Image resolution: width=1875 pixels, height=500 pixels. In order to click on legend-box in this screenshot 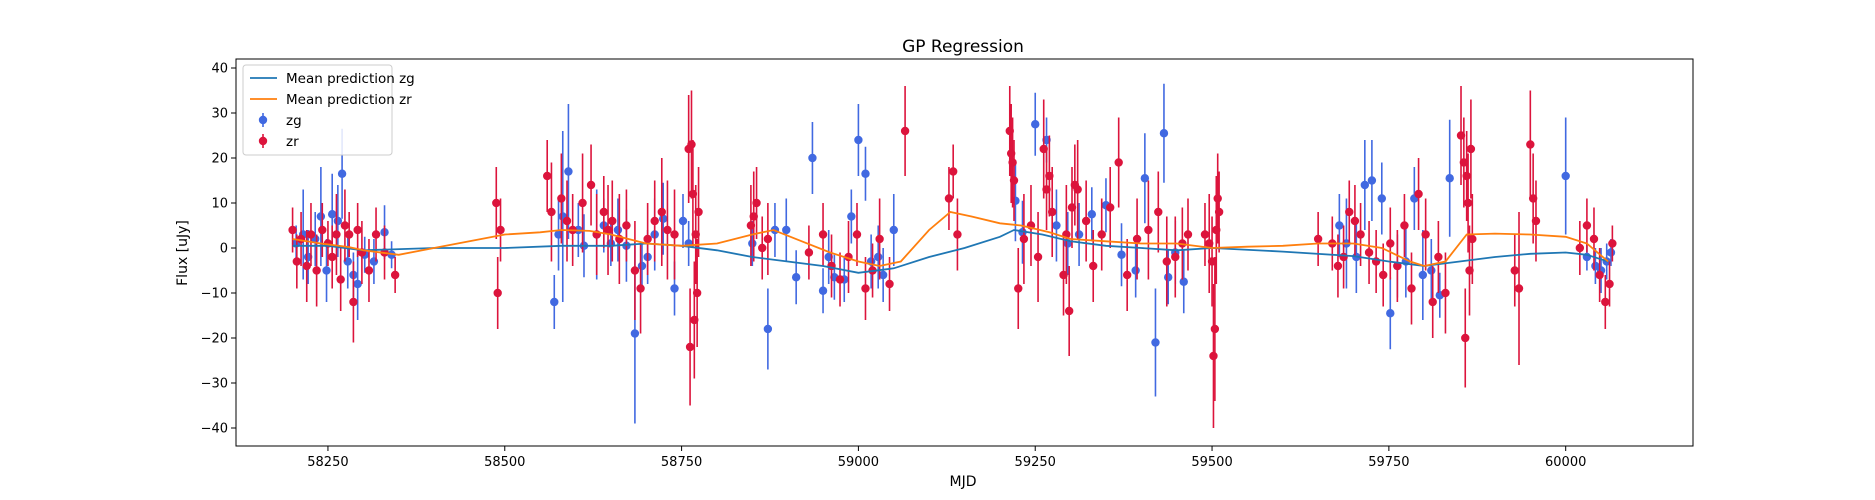, I will do `click(317, 110)`.